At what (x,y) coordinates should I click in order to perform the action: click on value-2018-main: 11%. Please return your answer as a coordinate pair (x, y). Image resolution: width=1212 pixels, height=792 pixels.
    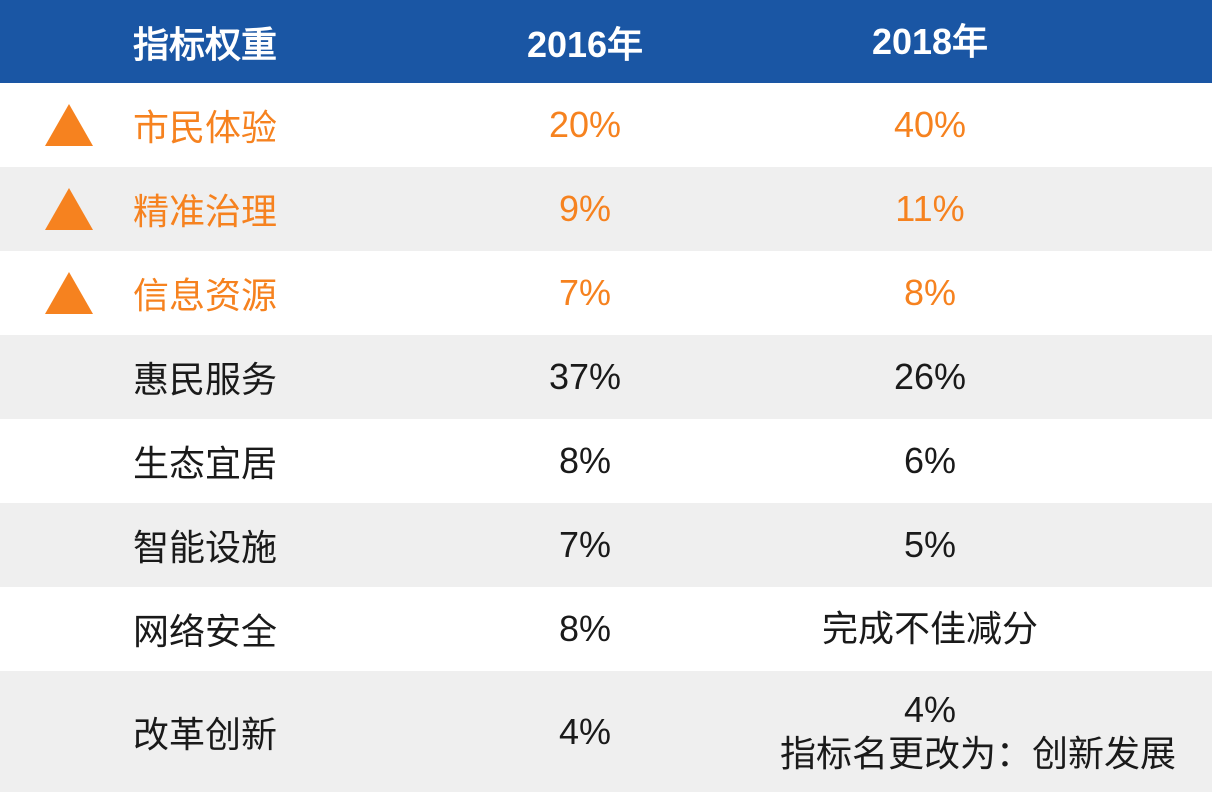
    Looking at the image, I should click on (930, 209).